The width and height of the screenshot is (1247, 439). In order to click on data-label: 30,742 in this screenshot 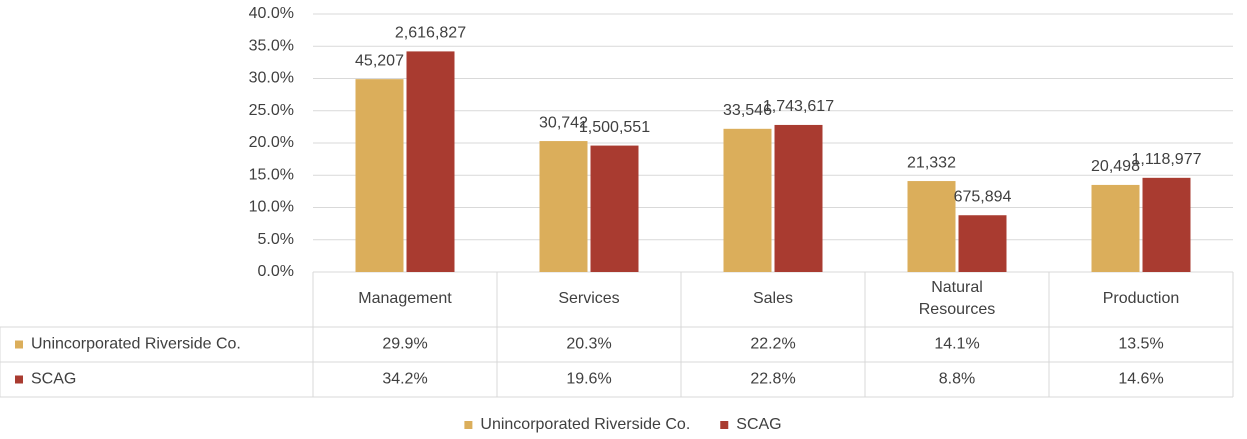, I will do `click(563, 122)`.